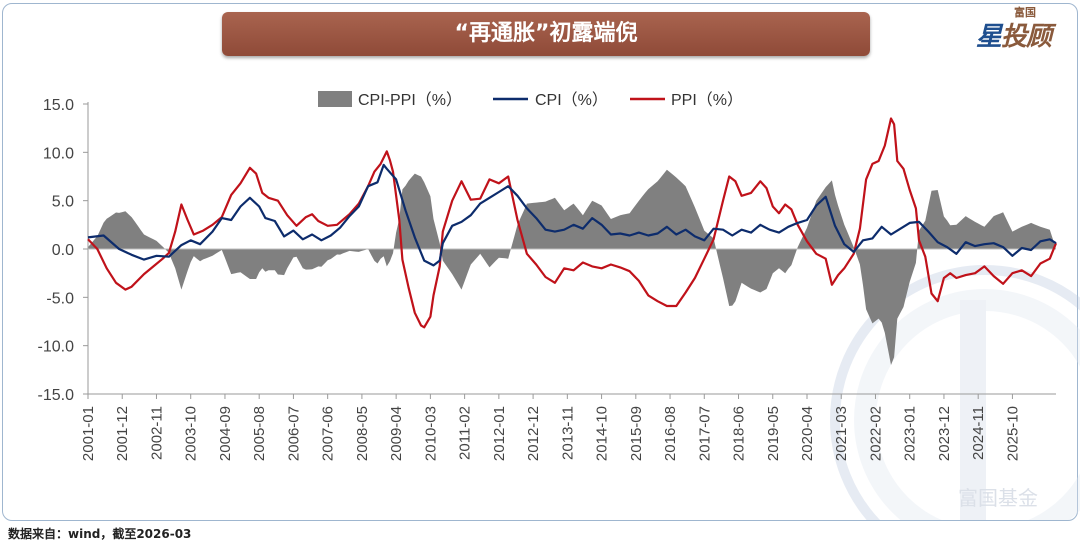  I want to click on x-tick-label: 2001-01, so click(88, 433).